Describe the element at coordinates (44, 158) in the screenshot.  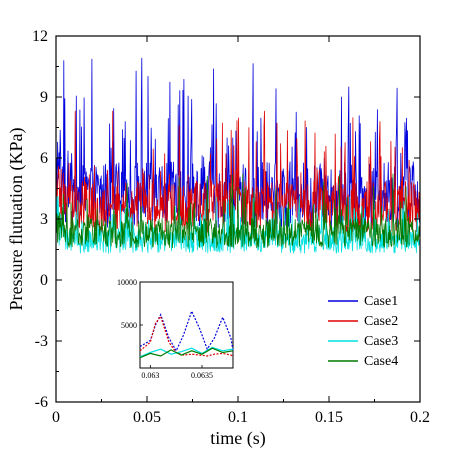
I see `y-tick-label: 6` at that location.